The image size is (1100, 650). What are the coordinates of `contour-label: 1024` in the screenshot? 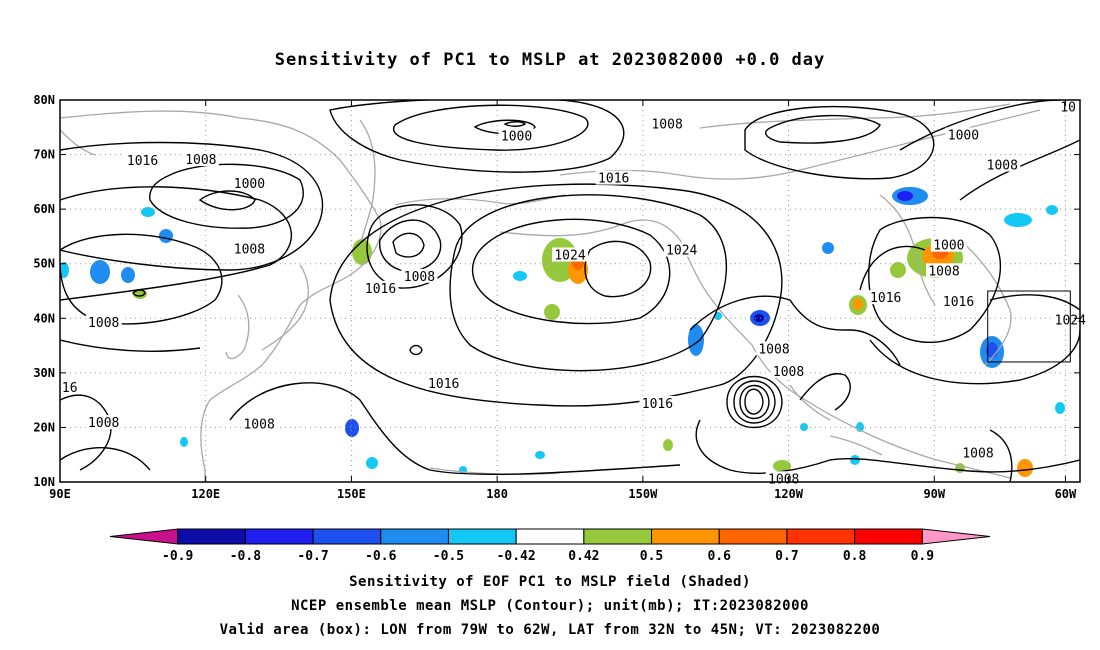 It's located at (681, 251).